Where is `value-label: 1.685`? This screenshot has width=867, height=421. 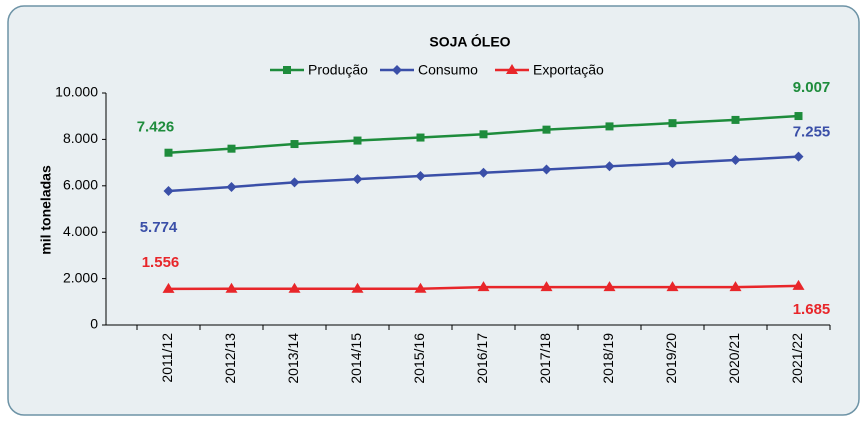
value-label: 1.685 is located at coordinates (812, 309).